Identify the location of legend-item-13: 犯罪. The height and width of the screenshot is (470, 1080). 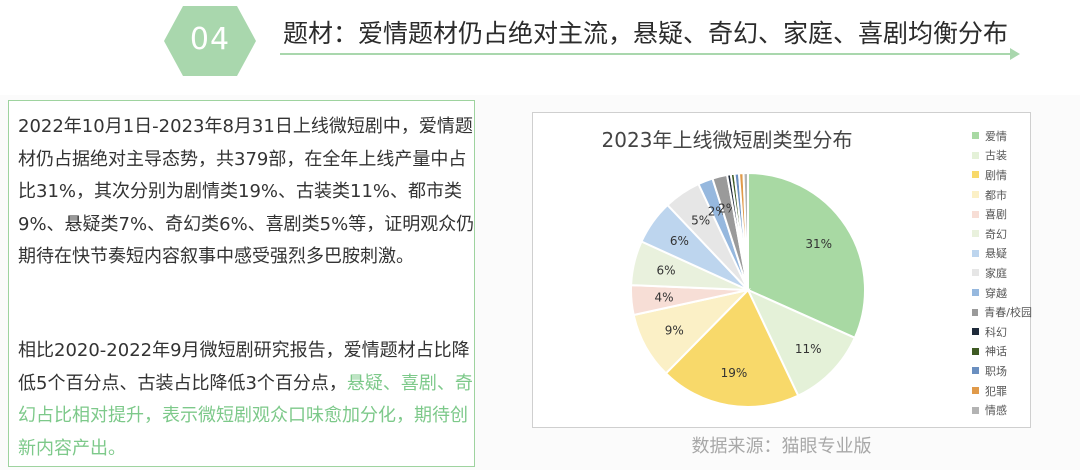
(1002, 391).